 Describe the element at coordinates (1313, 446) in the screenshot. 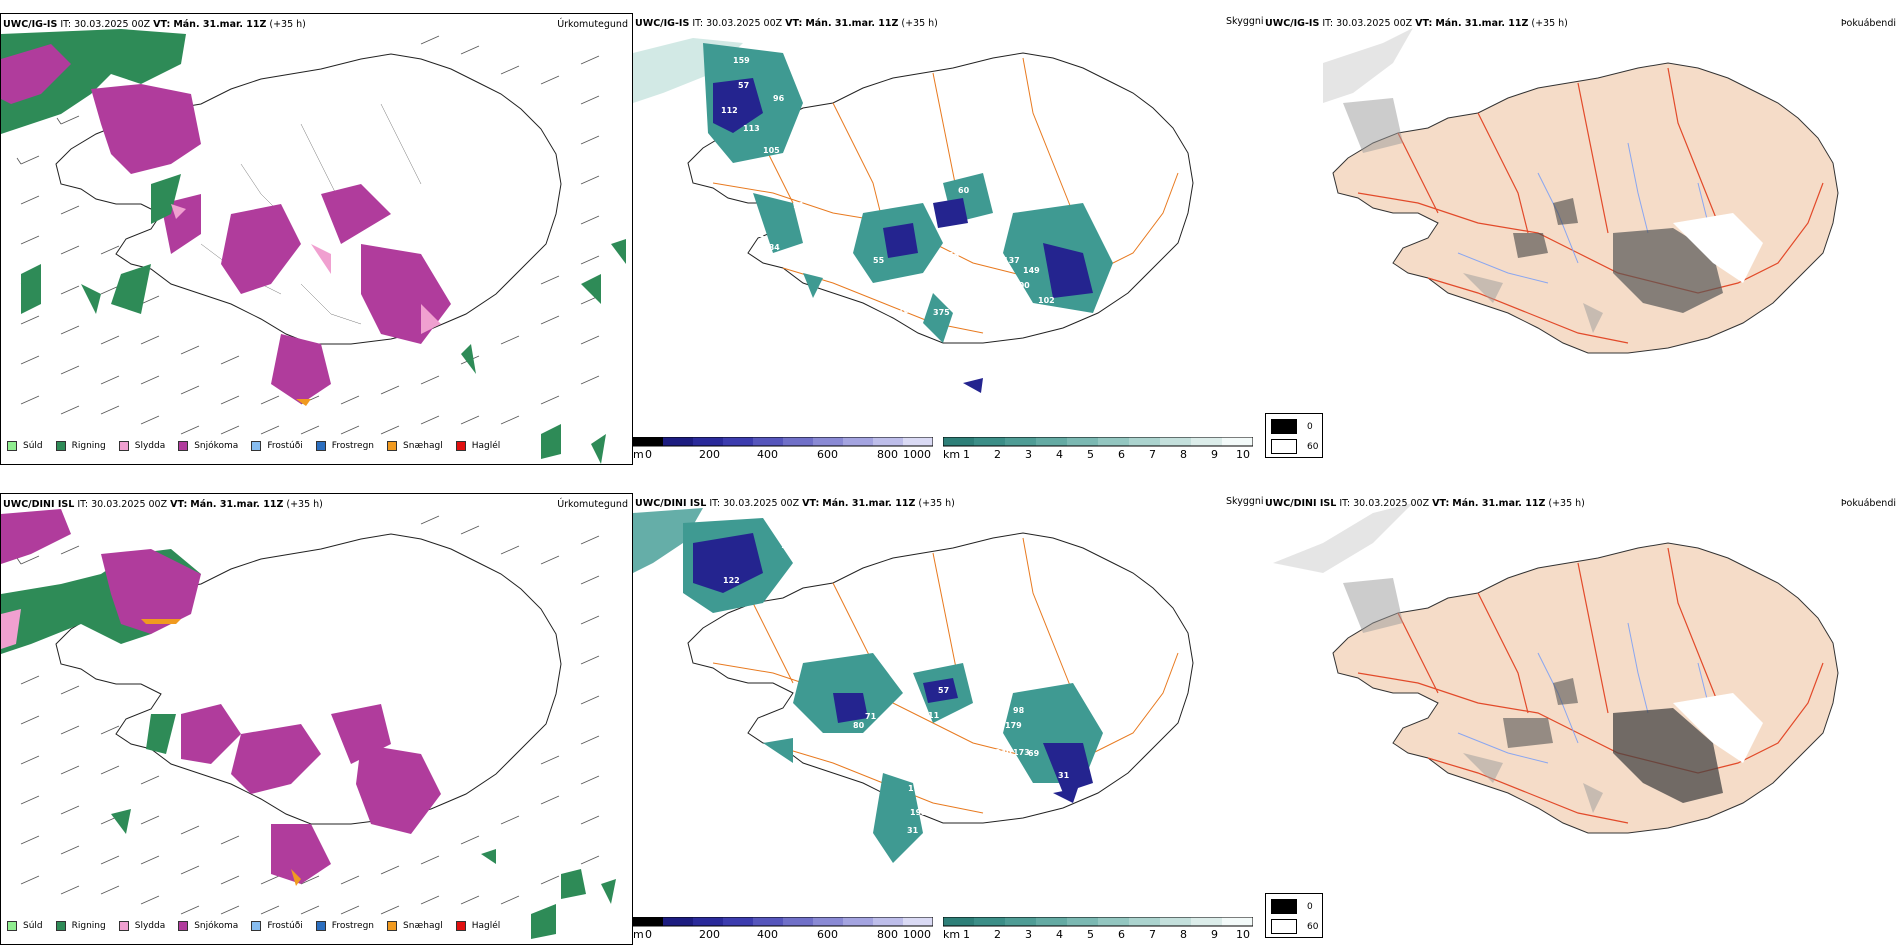

I see `cloud-legend-label: 60` at that location.